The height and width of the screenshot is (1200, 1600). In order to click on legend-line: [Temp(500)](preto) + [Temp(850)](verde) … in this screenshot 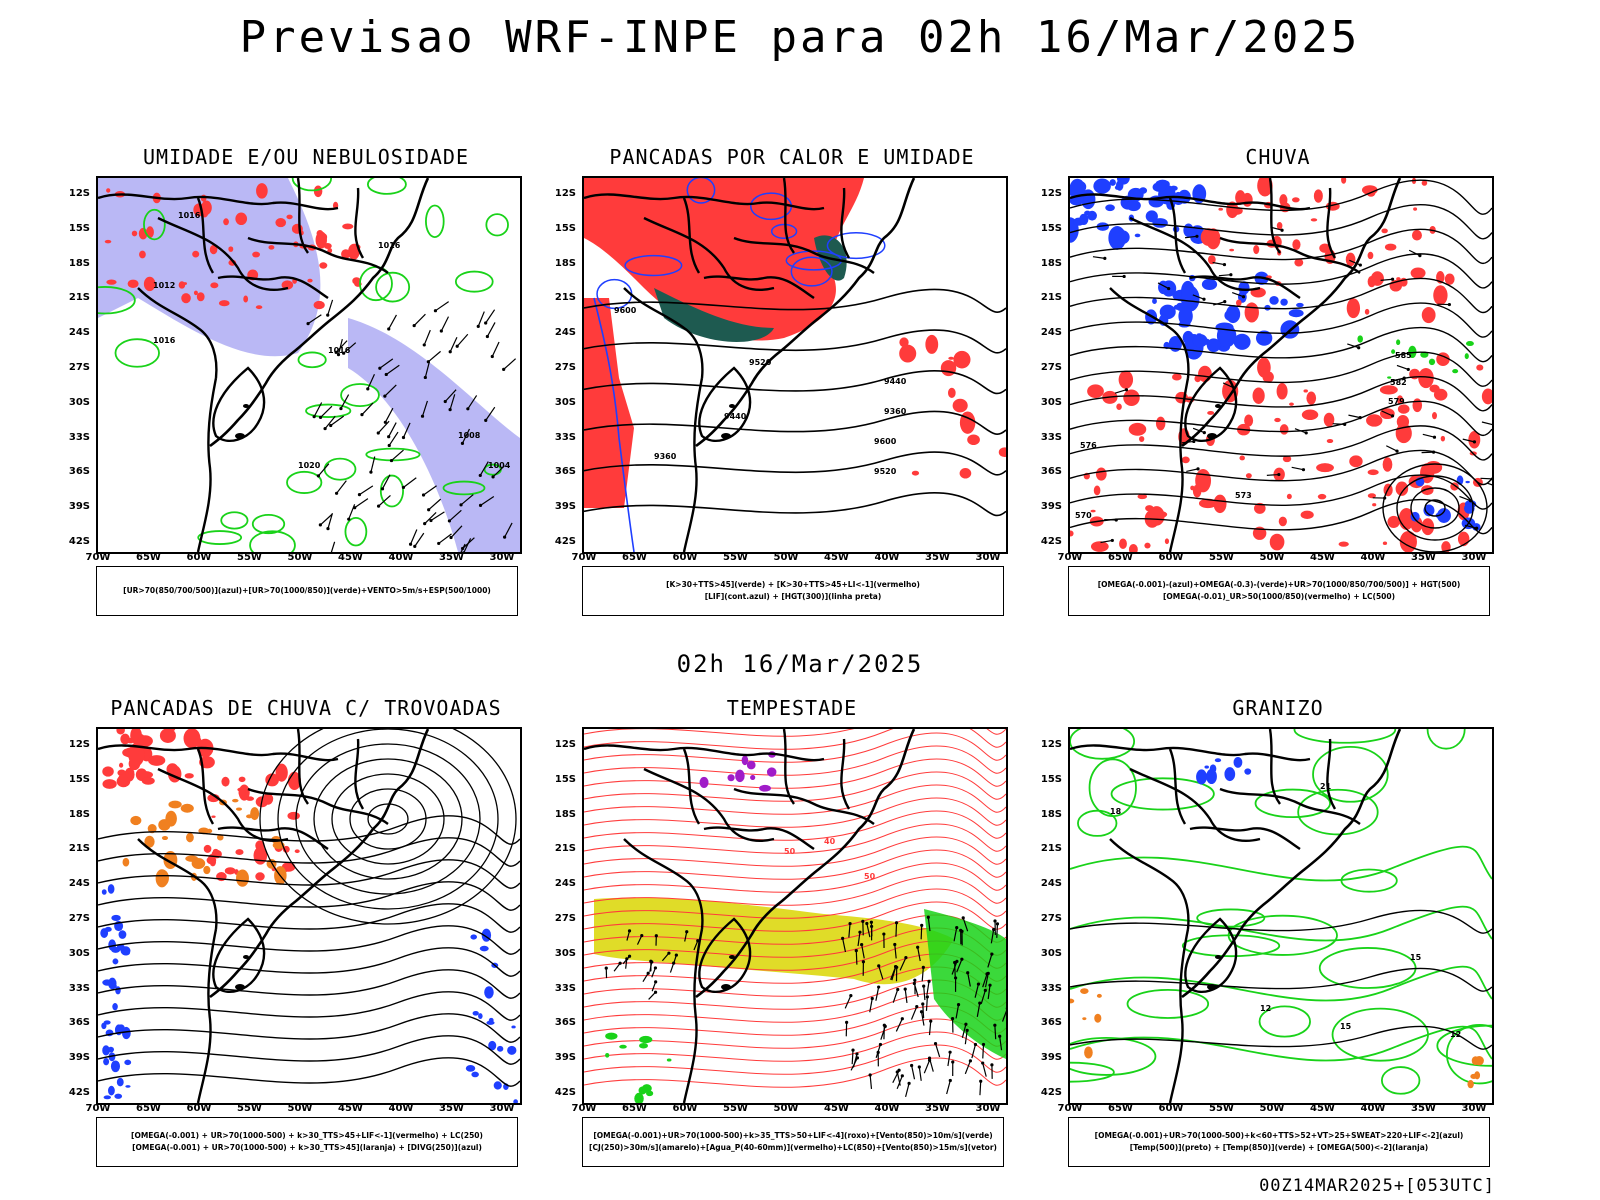, I will do `click(1279, 1147)`.